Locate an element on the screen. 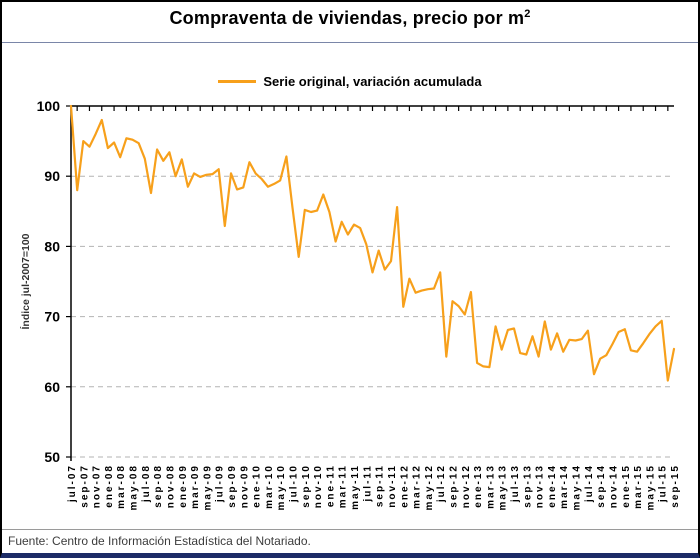  svg-text: ene-14 is located at coordinates (552, 486).